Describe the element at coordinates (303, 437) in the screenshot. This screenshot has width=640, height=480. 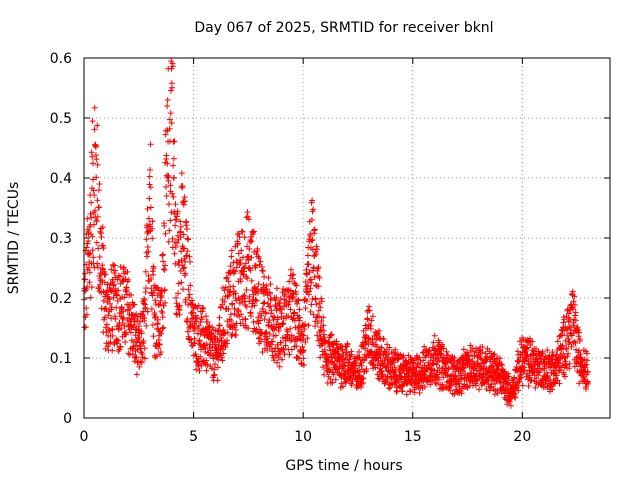
I see `x-tick-label: 10` at that location.